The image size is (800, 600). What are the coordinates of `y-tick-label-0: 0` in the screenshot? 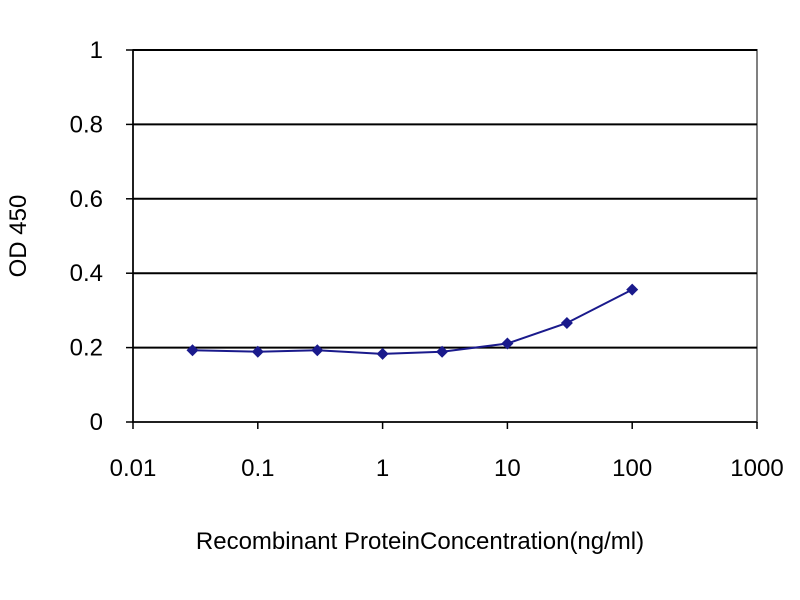 It's located at (96, 422).